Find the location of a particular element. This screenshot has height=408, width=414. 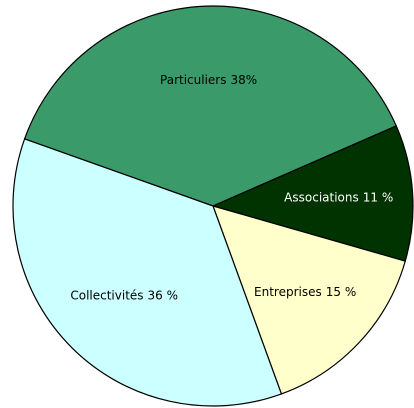

slice-label: Particuliers 38% is located at coordinates (208, 80).